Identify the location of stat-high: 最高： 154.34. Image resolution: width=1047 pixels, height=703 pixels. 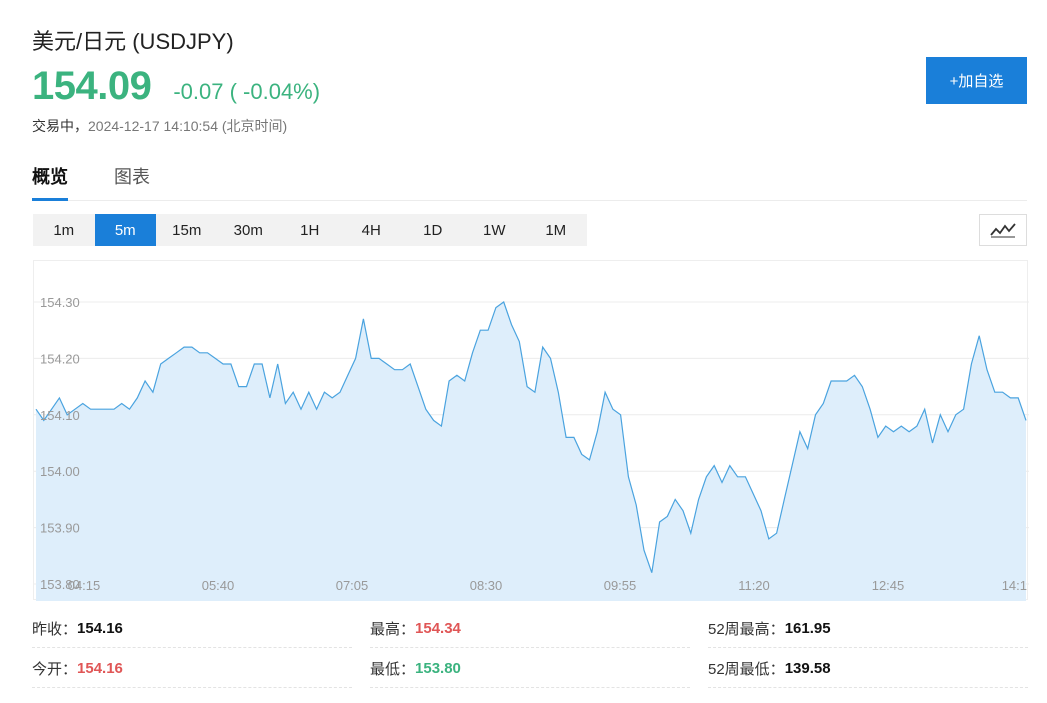
(530, 629).